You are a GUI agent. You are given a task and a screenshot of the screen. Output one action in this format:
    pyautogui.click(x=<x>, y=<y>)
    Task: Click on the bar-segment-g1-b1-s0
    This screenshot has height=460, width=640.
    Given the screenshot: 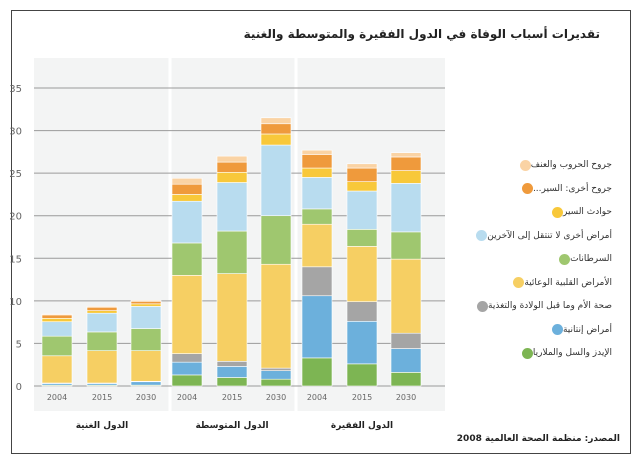 What is the action you would take?
    pyautogui.click(x=232, y=382)
    